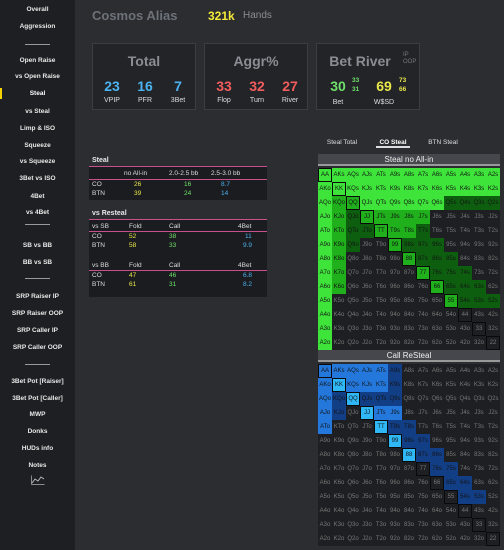 This screenshot has height=550, width=504. Describe the element at coordinates (353, 203) in the screenshot. I see `steal-hand-cell: QQ` at that location.